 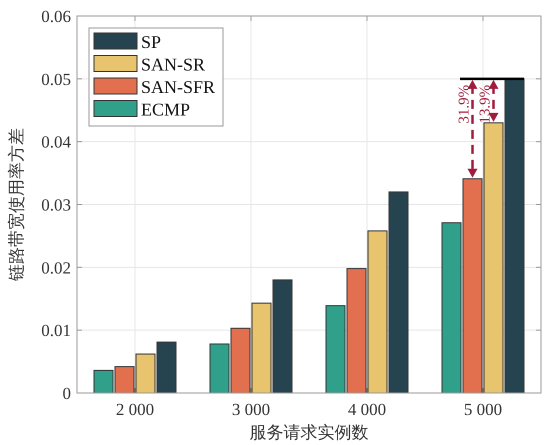 What do you see at coordinates (56, 205) in the screenshot?
I see `y-tick-label: 0.03` at bounding box center [56, 205].